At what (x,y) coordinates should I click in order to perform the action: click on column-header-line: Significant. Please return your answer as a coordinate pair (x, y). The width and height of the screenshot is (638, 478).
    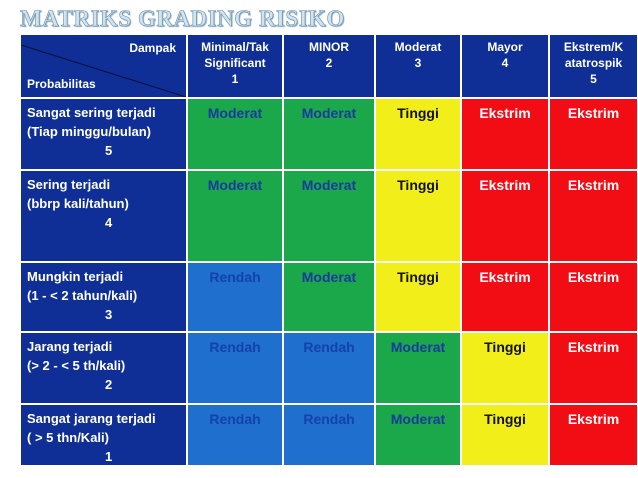
    Looking at the image, I should click on (235, 63).